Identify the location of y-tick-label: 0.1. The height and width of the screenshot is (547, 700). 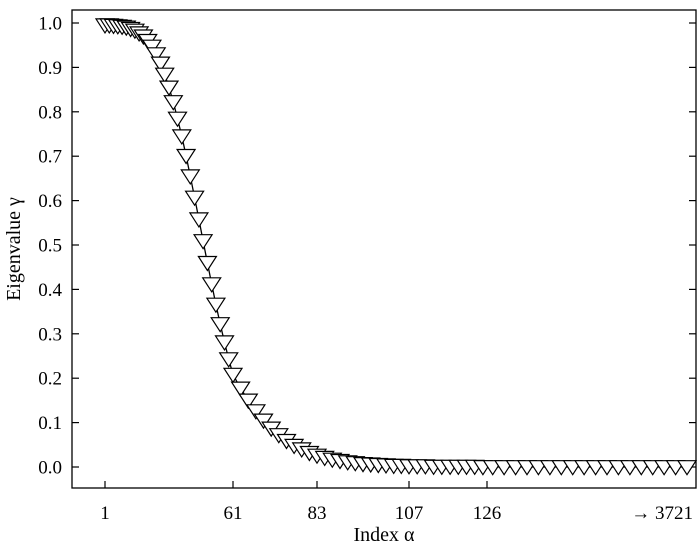
(50, 423).